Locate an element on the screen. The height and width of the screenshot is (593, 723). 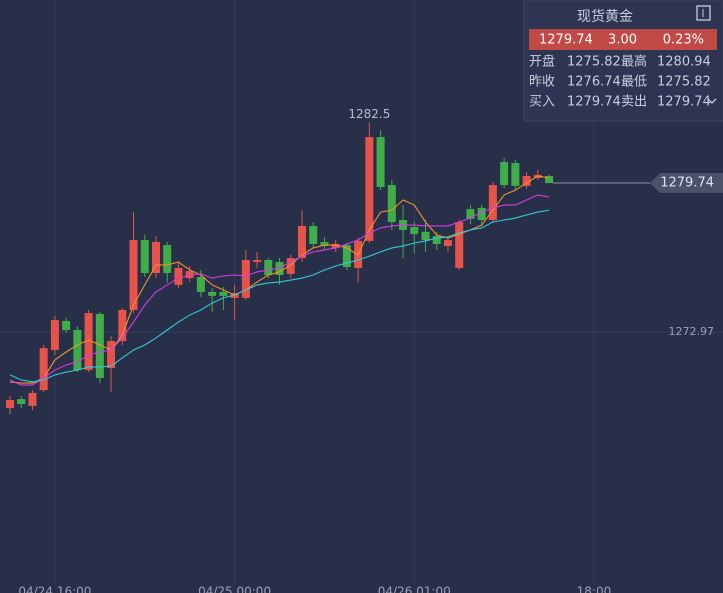
y-tick-label: 1272.97 is located at coordinates (692, 331).